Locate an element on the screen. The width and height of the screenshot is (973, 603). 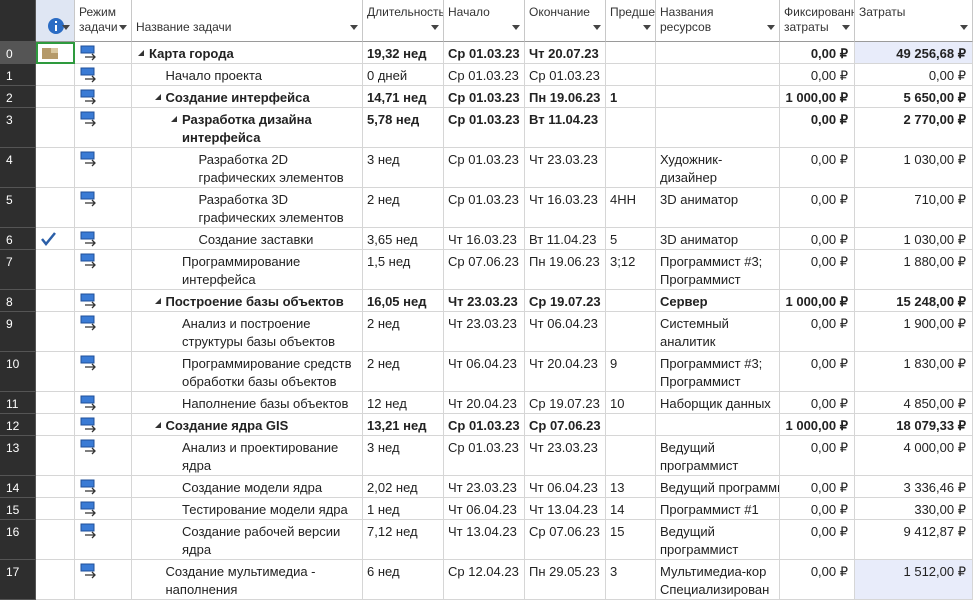
cost-cell: 710,00 ₽ is located at coordinates (914, 208).